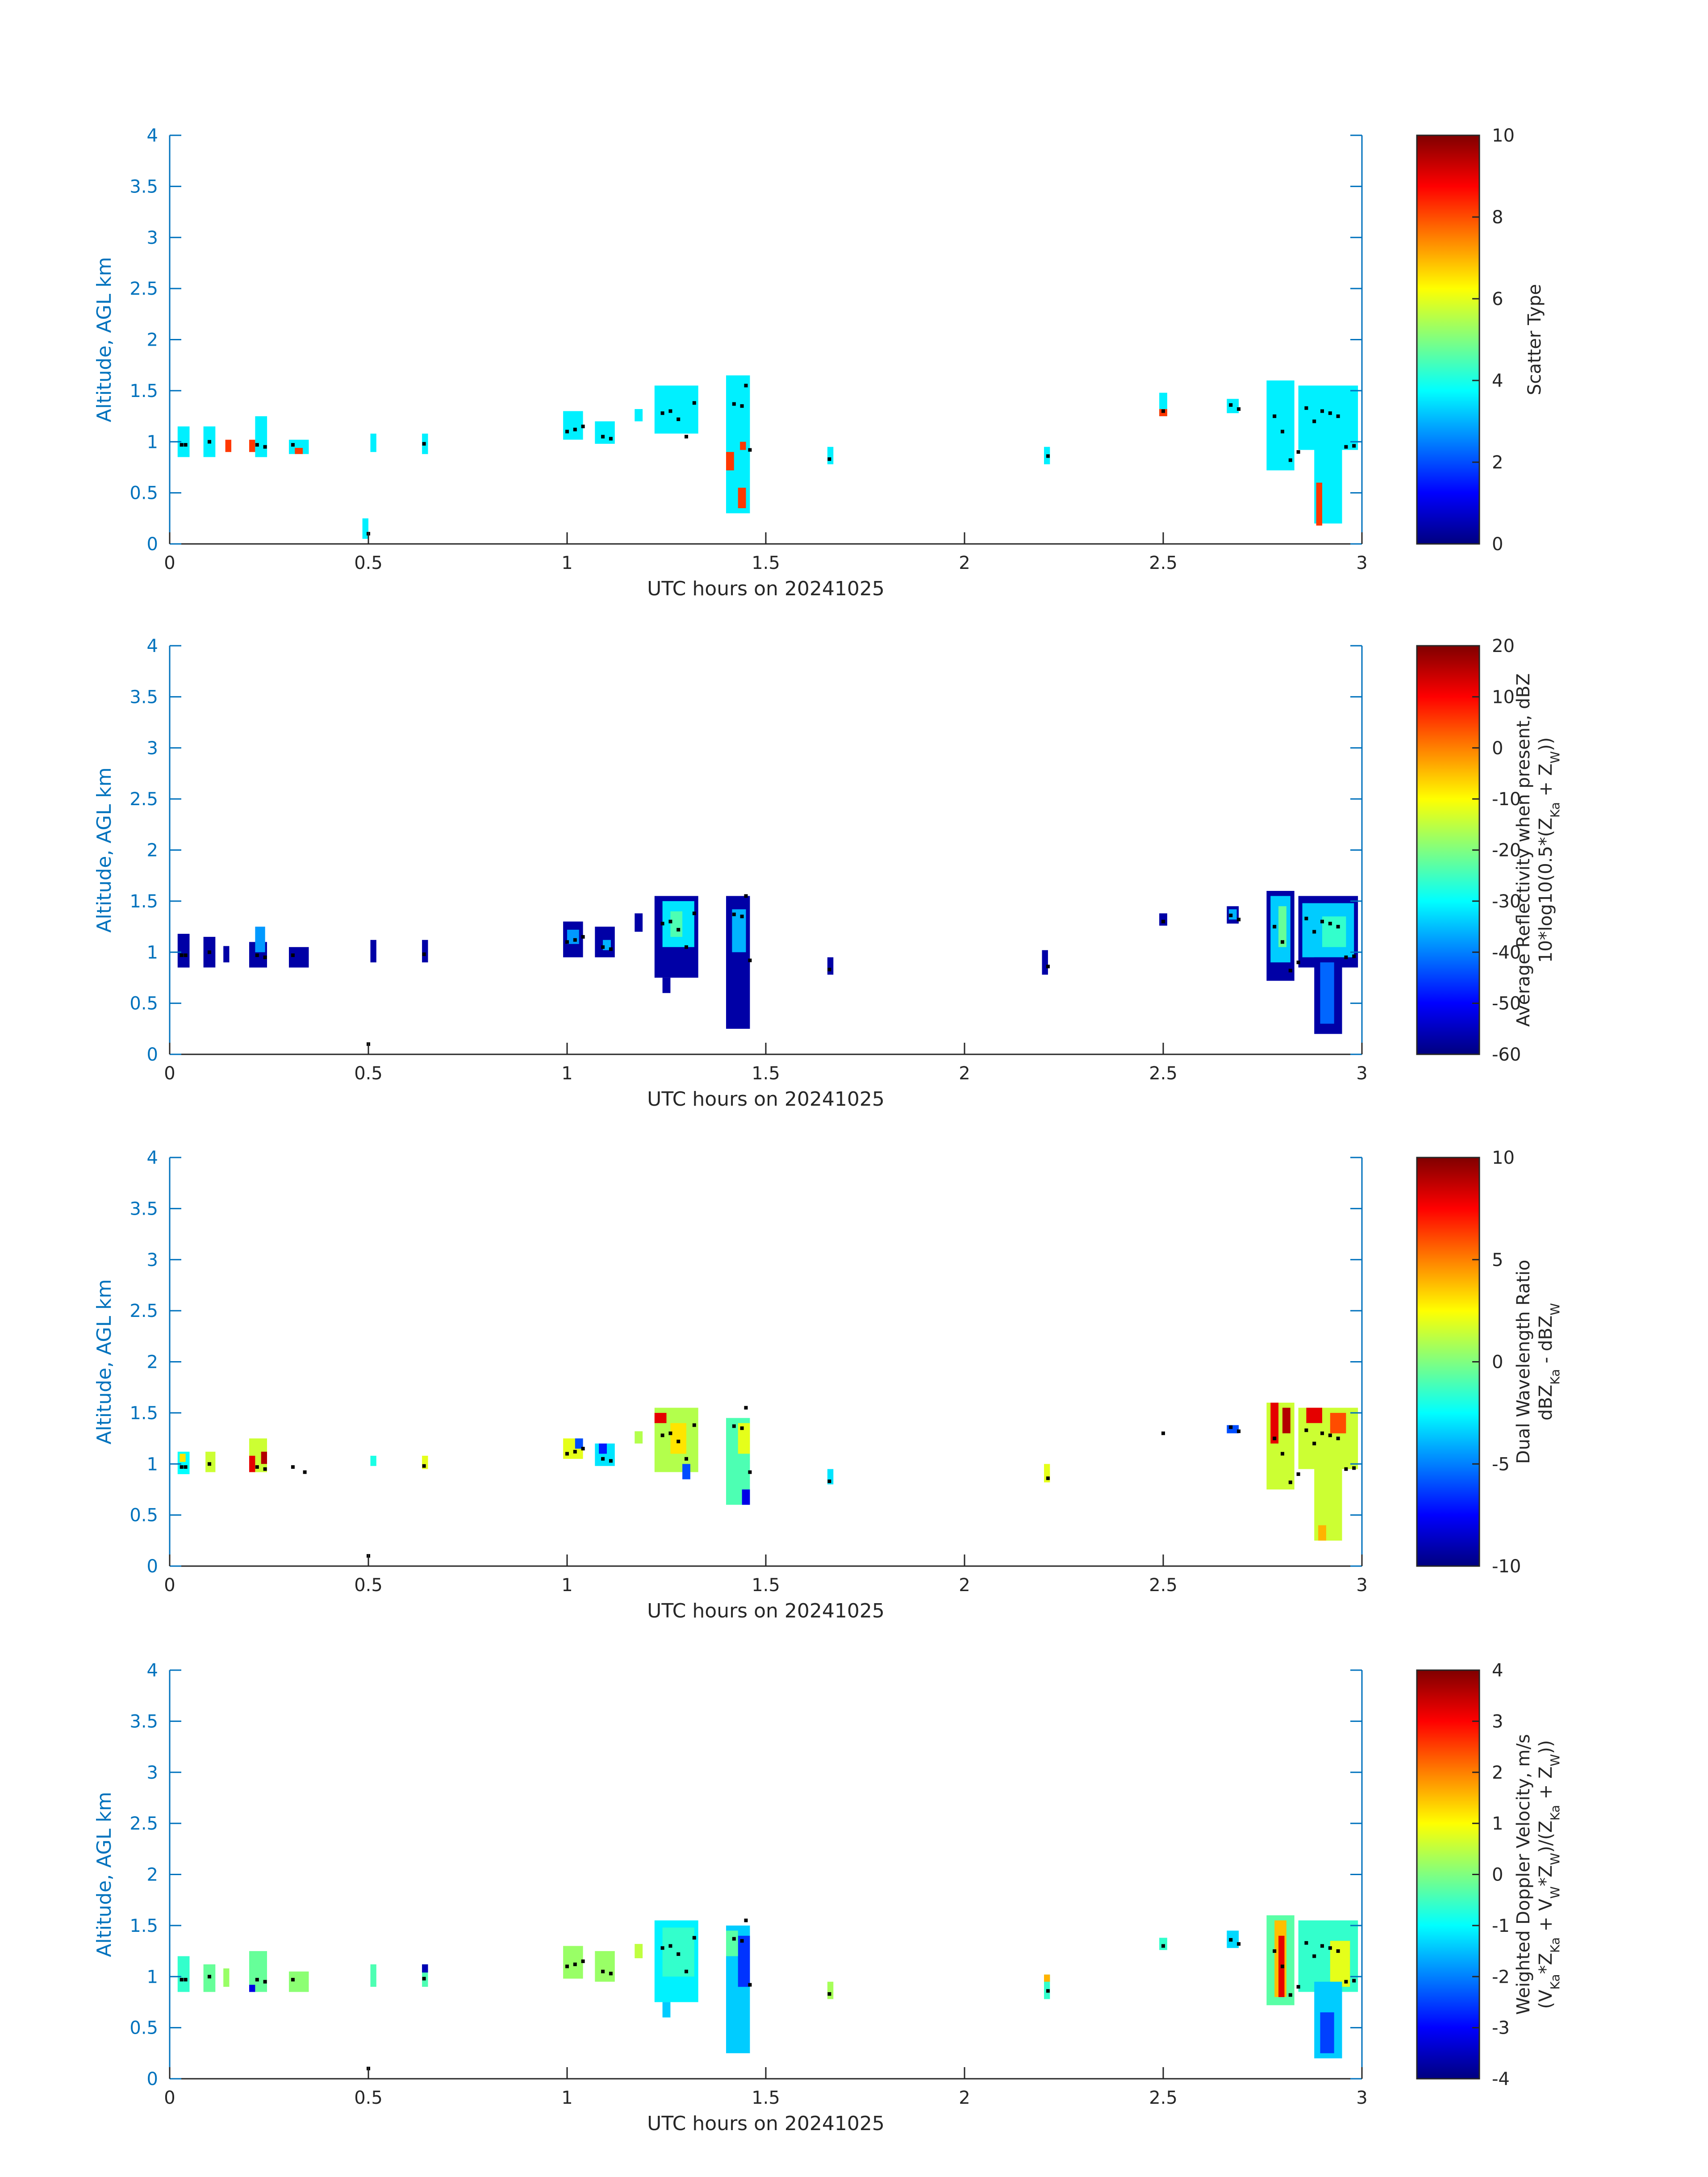 This screenshot has height=2177, width=1708. Describe the element at coordinates (152, 238) in the screenshot. I see `y-tick-label: 3` at that location.